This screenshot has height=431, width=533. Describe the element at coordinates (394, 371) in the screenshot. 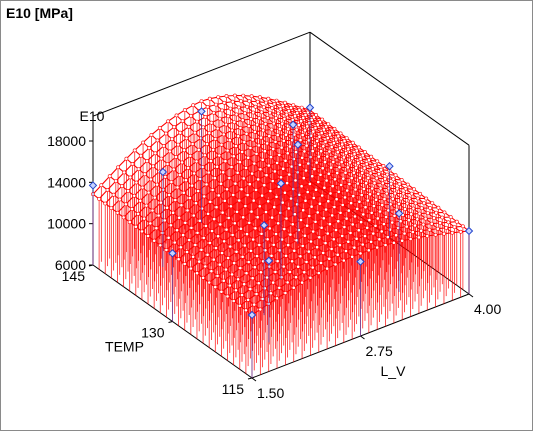

I see `x-axis-label: L_V` at that location.